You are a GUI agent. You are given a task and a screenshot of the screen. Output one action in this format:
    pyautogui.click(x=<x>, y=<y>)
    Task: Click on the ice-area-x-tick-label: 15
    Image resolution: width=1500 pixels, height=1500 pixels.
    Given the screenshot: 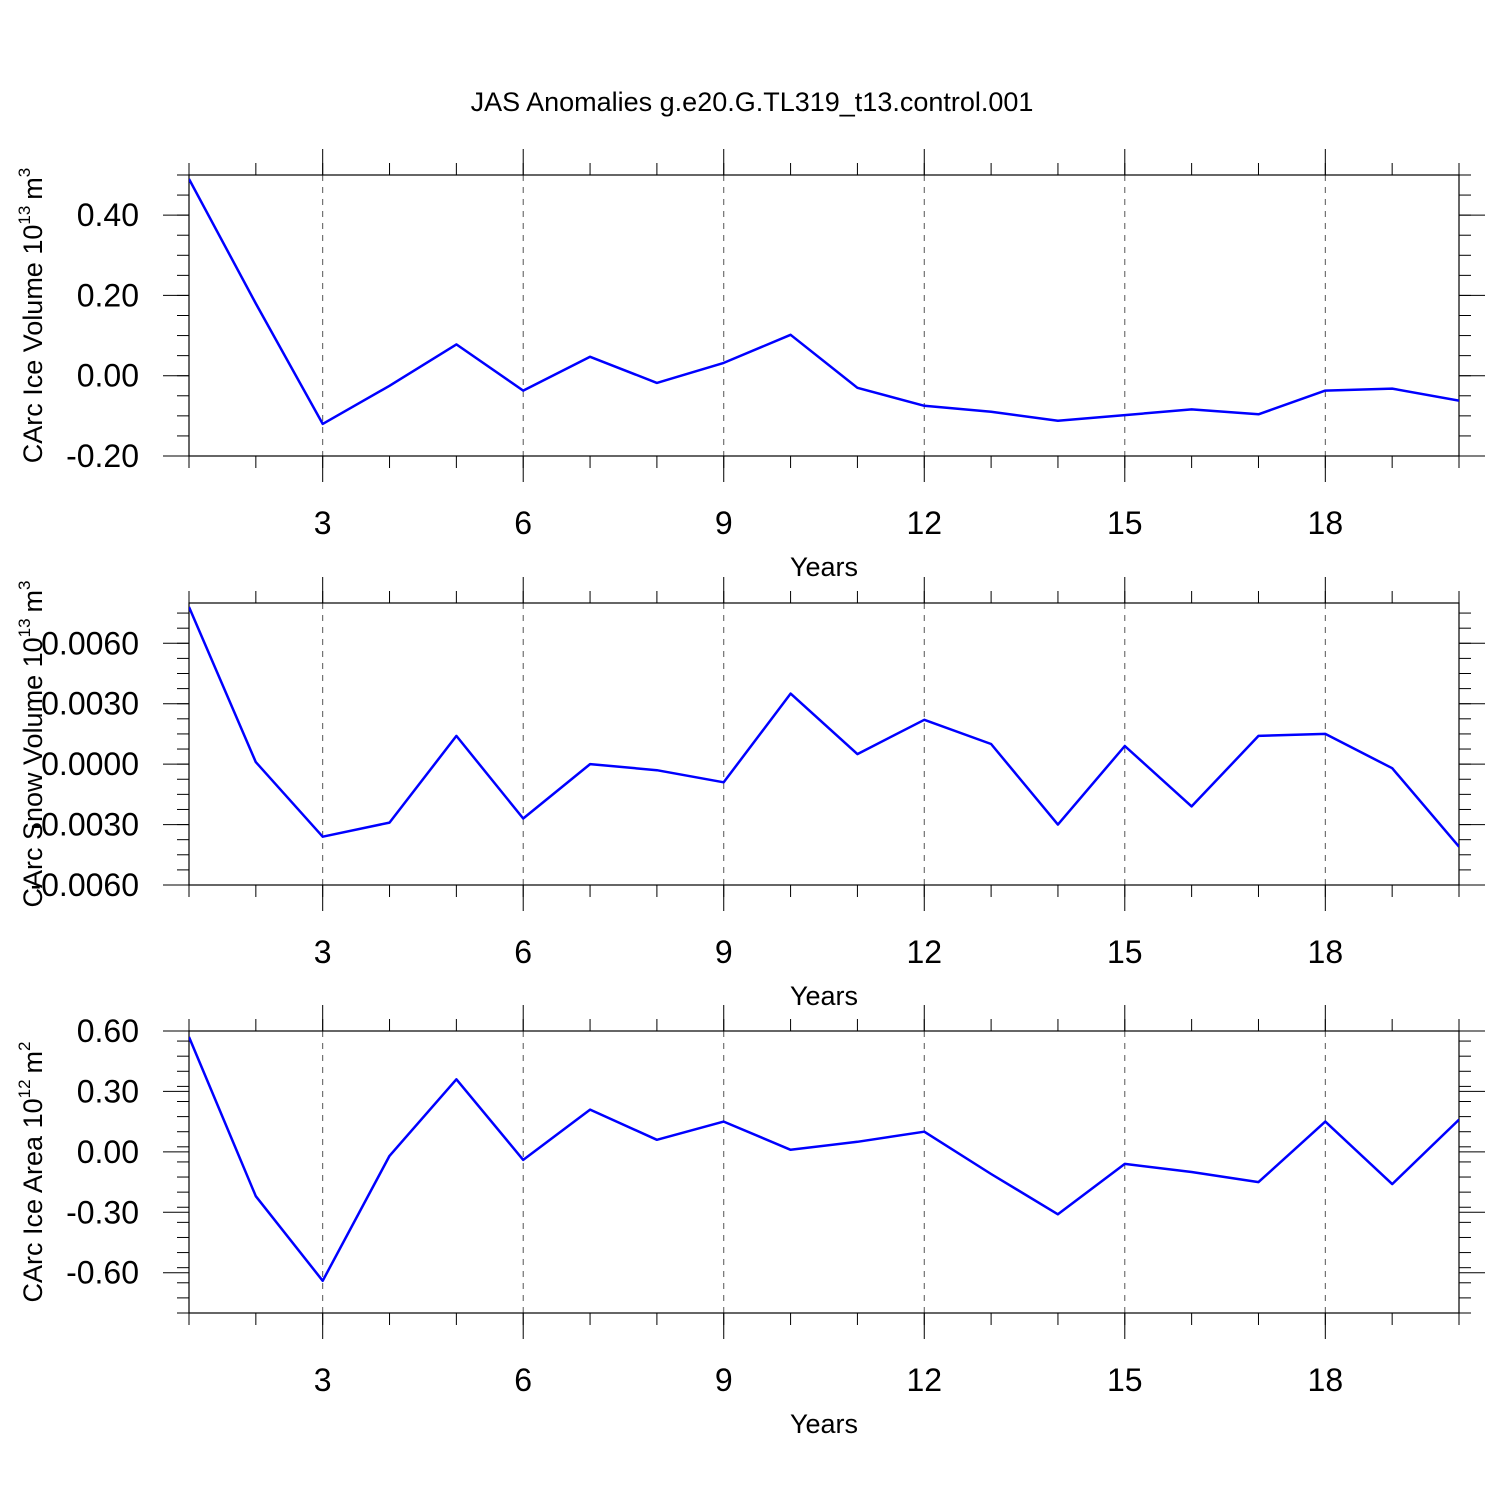 What is the action you would take?
    pyautogui.click(x=1125, y=1380)
    